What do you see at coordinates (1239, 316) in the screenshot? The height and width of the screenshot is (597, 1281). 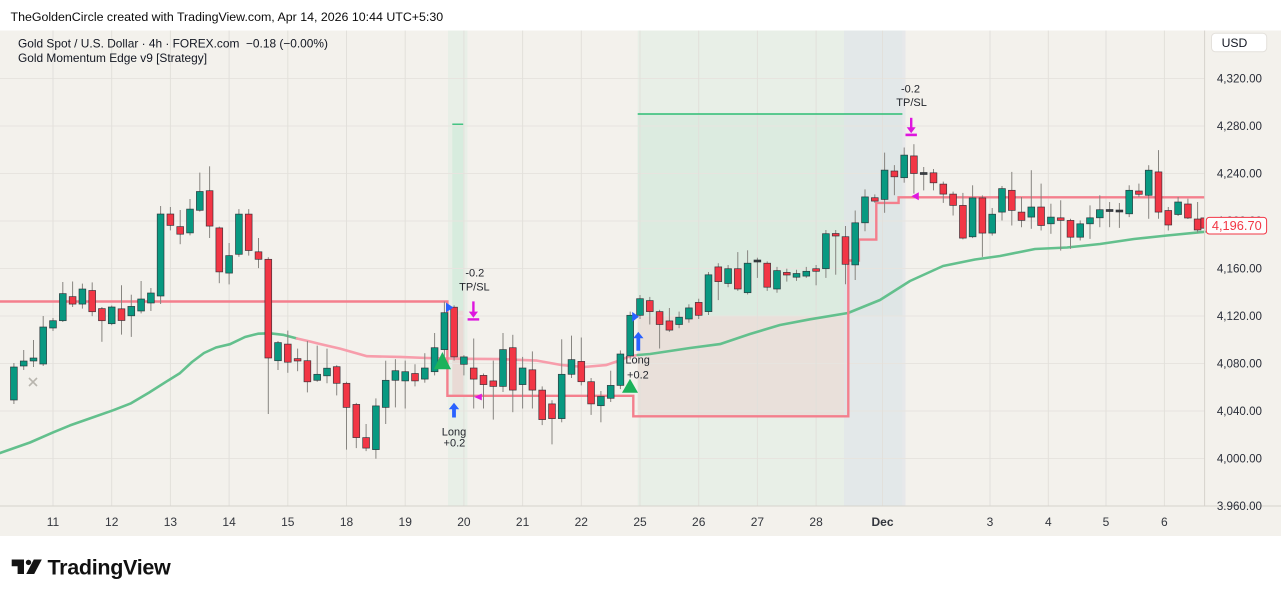 I see `svg-text: 4,120.00` at bounding box center [1239, 316].